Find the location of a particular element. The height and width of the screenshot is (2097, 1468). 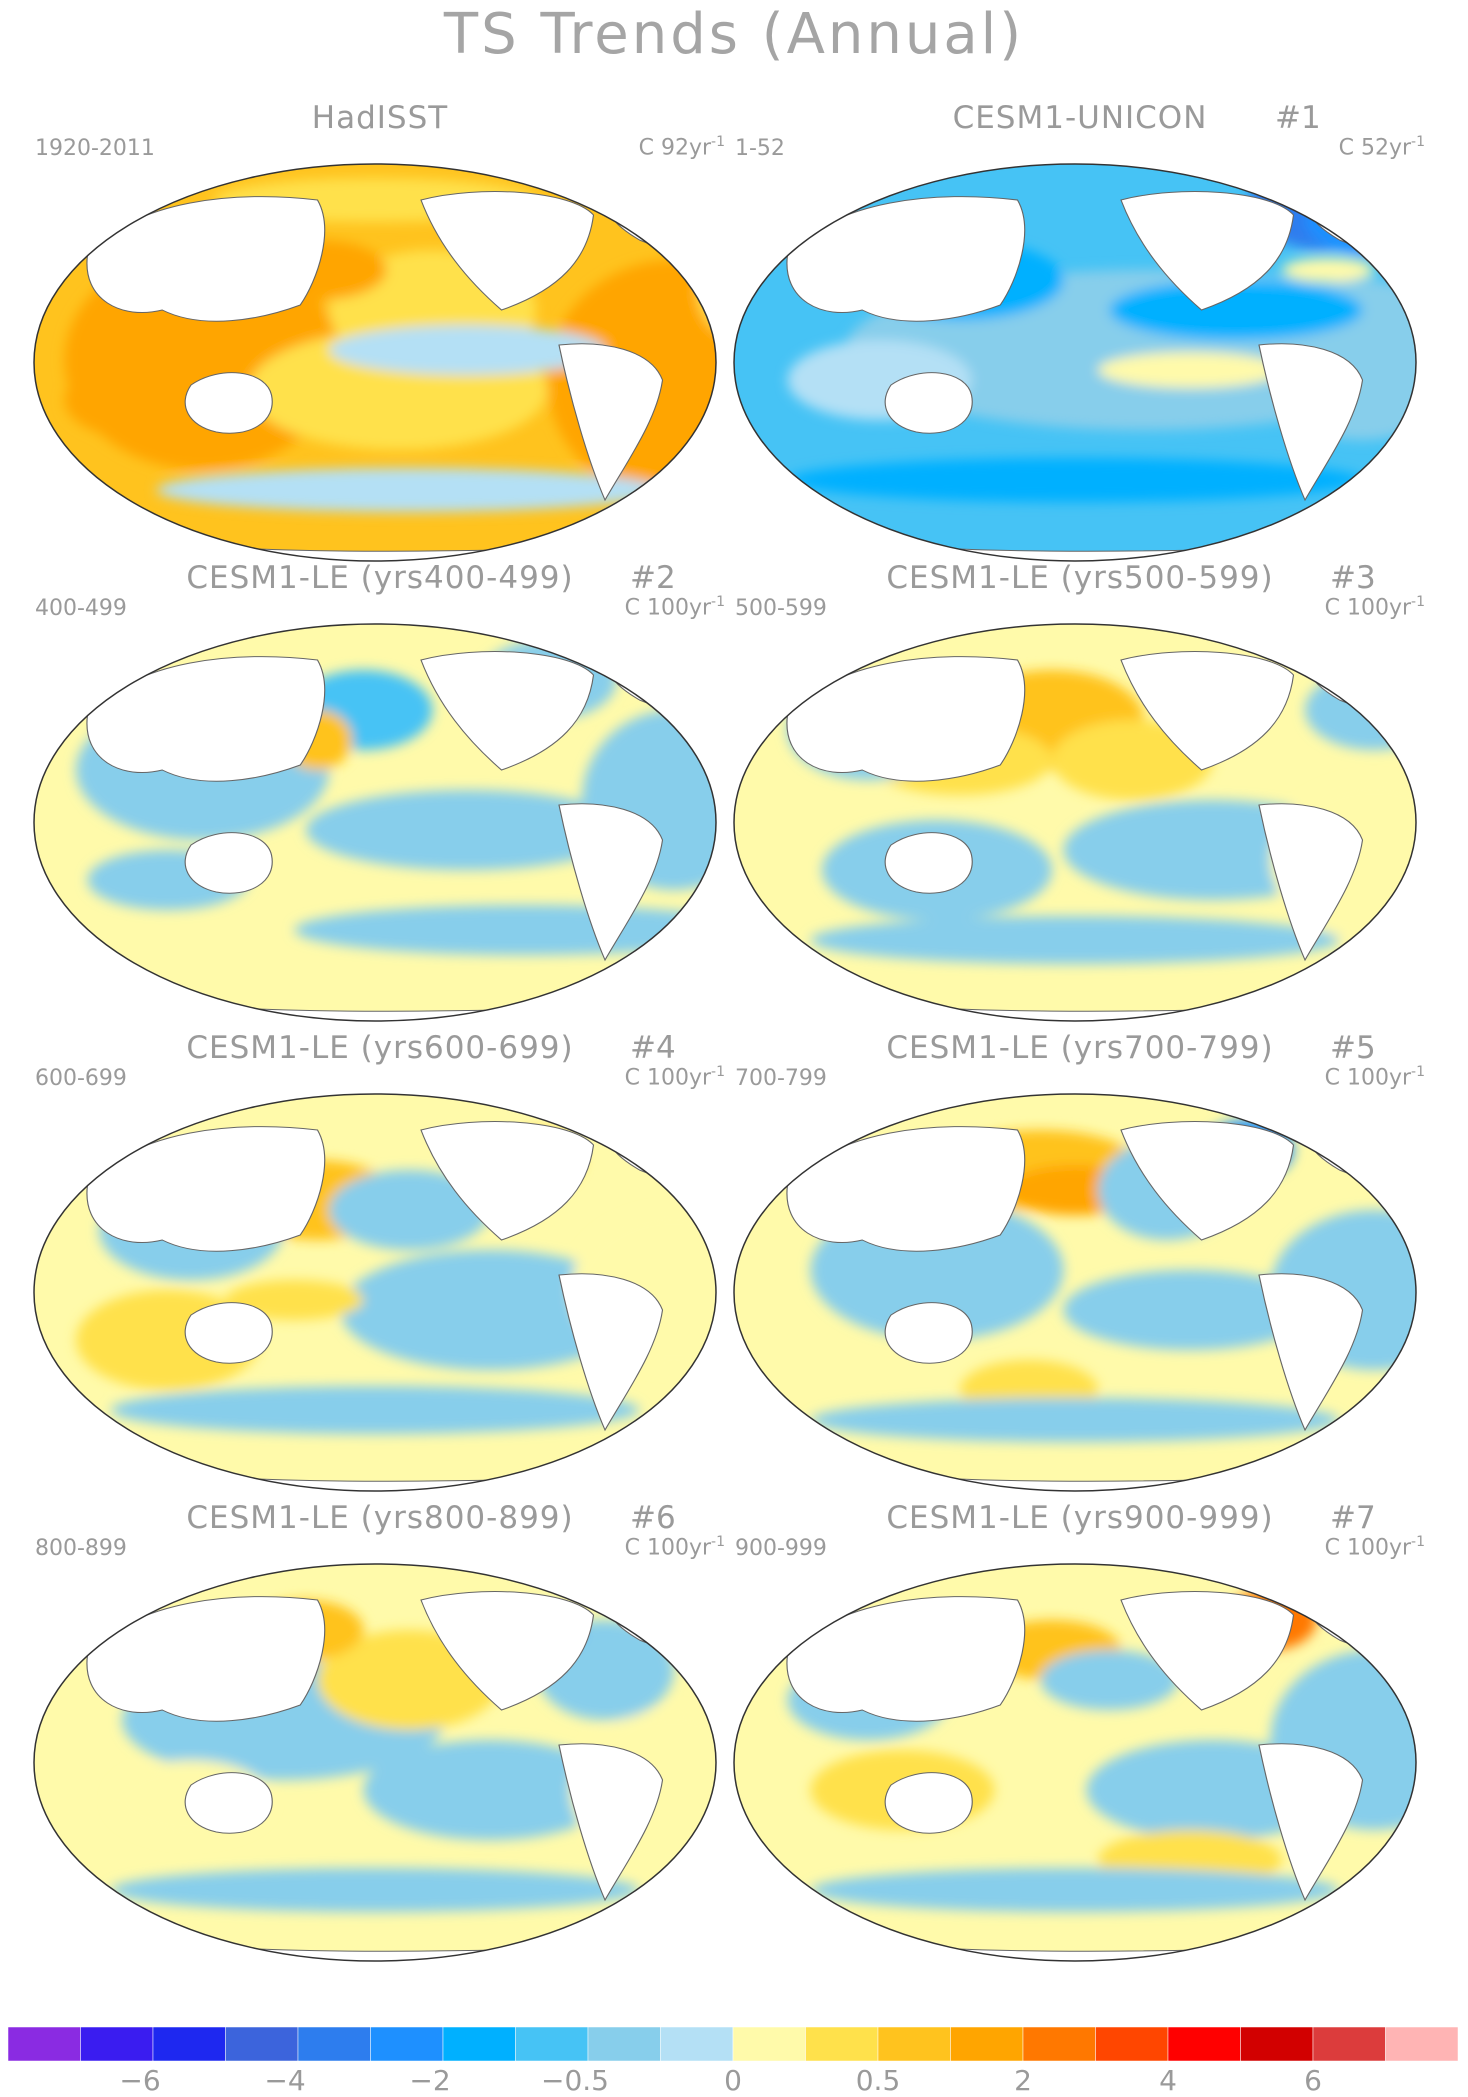

panel-units: C 92yr-1 is located at coordinates (681, 147).